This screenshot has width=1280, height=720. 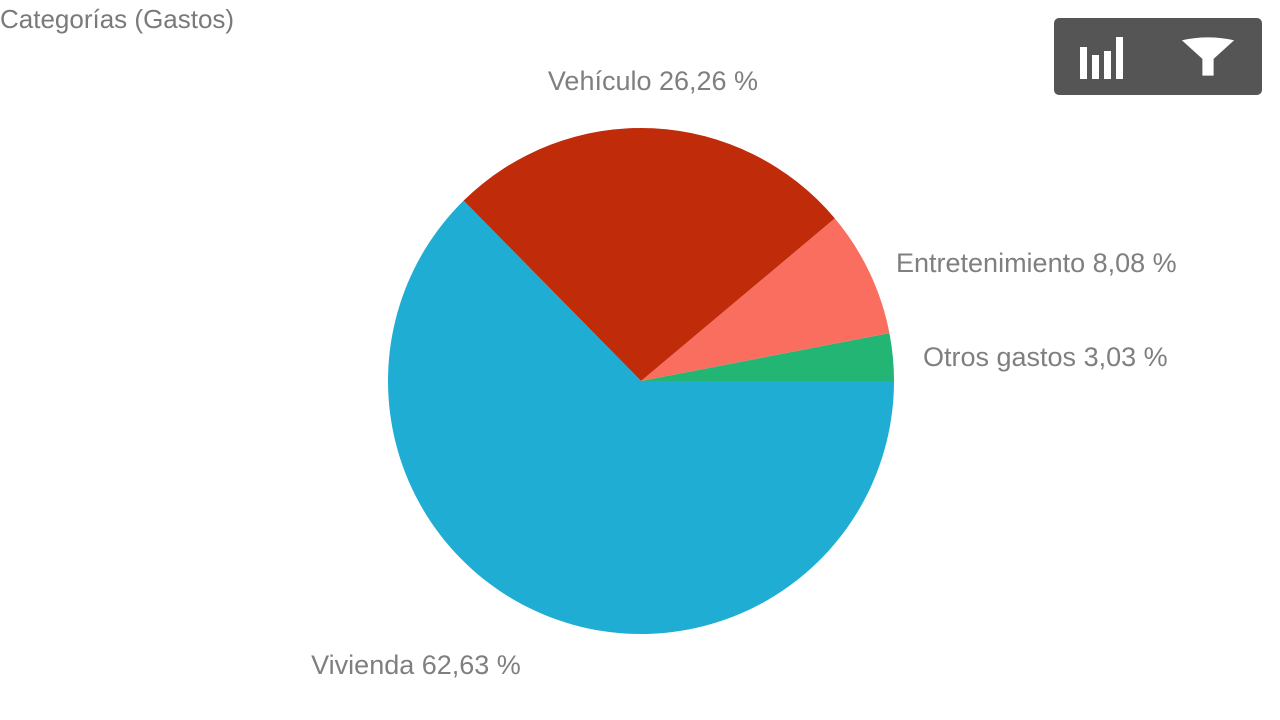 What do you see at coordinates (1045, 357) in the screenshot?
I see `slice-label: Otros gastos 3,03 %` at bounding box center [1045, 357].